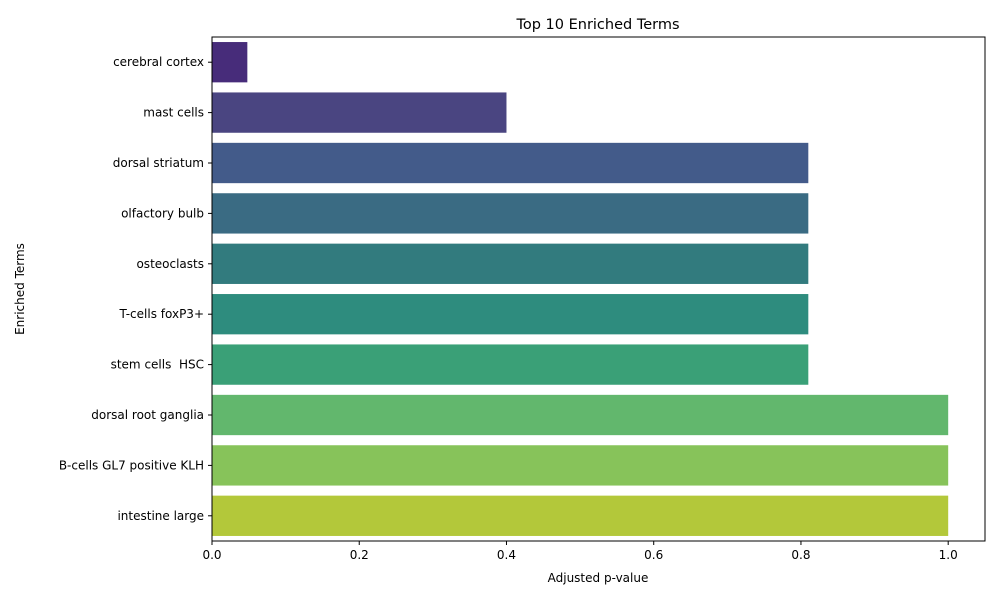 The height and width of the screenshot is (600, 1000). I want to click on y-tick-label: mast cells, so click(173, 113).